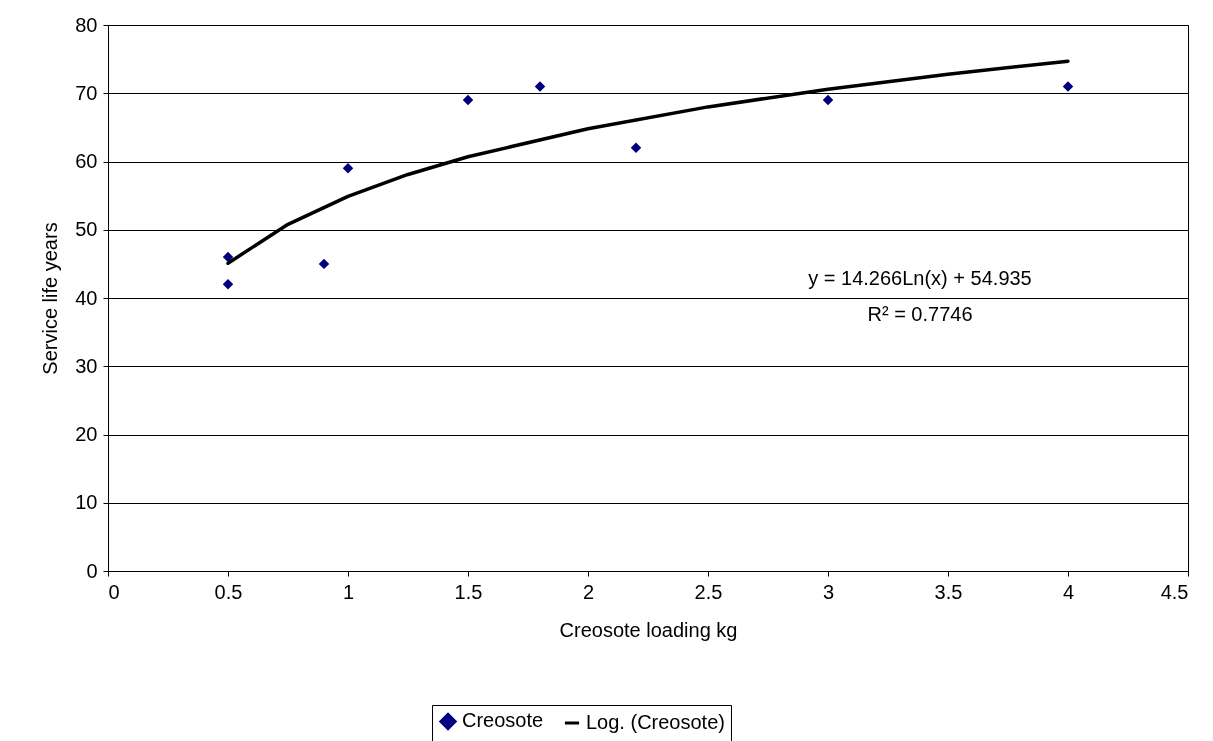 The image size is (1213, 741). Describe the element at coordinates (92, 570) in the screenshot. I see `y-tick-label: 0` at that location.